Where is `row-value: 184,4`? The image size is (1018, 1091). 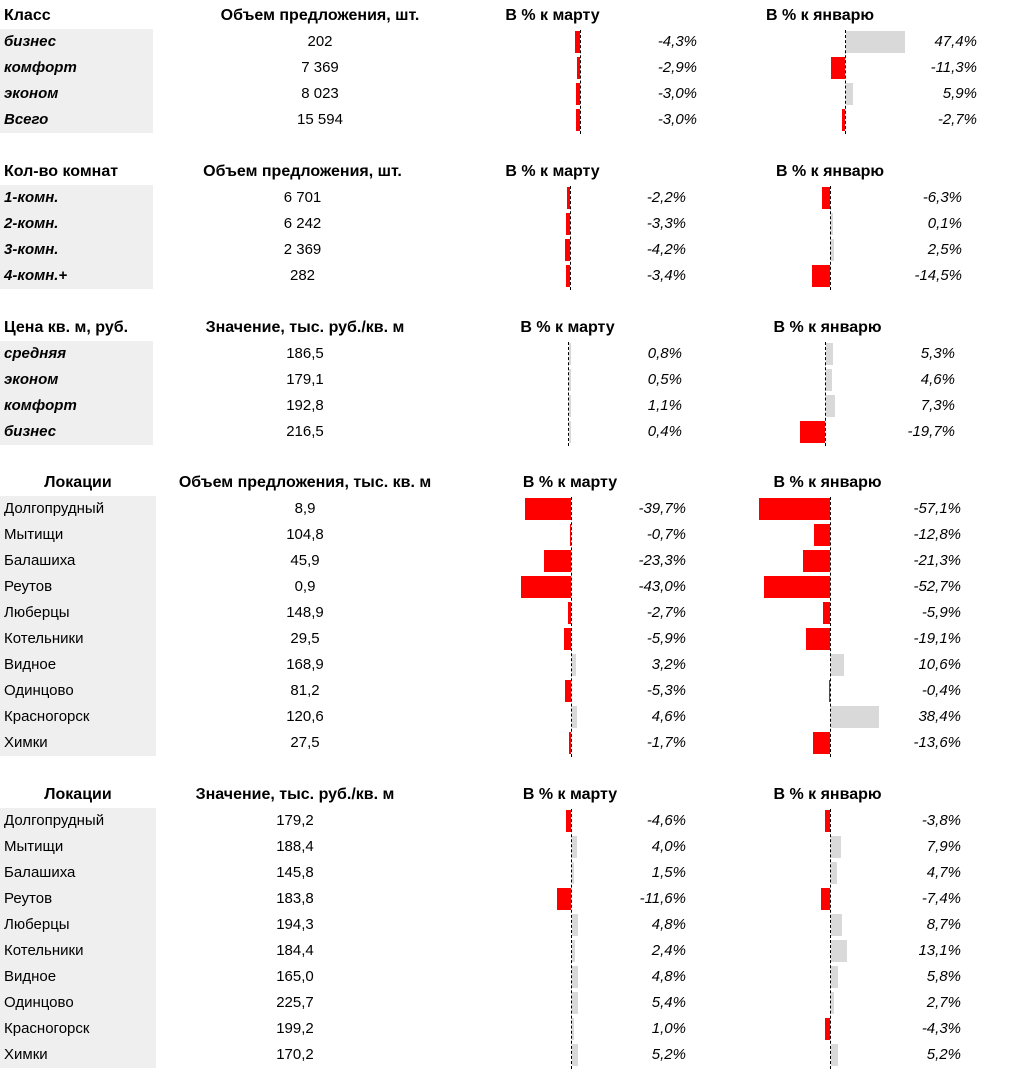 row-value: 184,4 is located at coordinates (295, 950).